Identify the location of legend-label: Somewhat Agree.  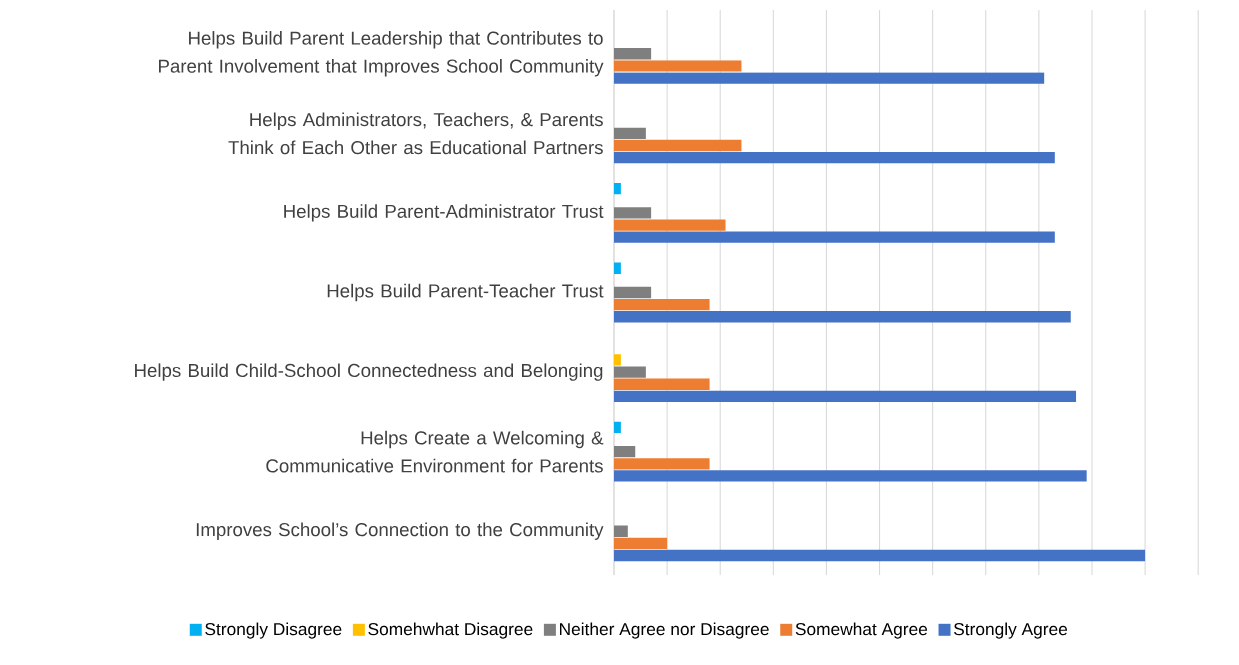
(861, 630).